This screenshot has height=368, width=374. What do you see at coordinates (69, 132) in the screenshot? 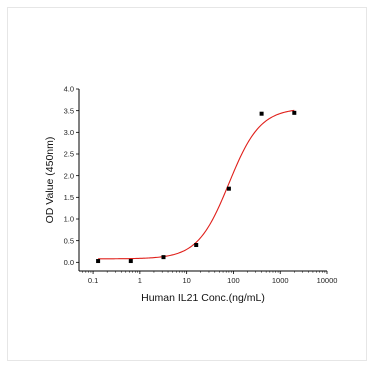
I see `y-tick-label: 3.0` at bounding box center [69, 132].